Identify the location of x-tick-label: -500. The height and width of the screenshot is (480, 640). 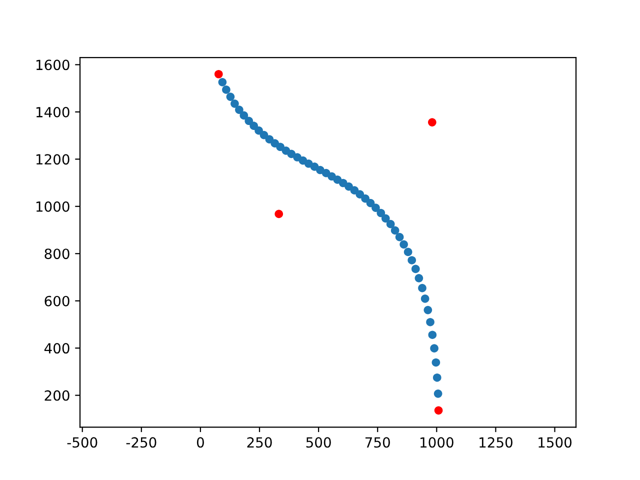
(82, 442).